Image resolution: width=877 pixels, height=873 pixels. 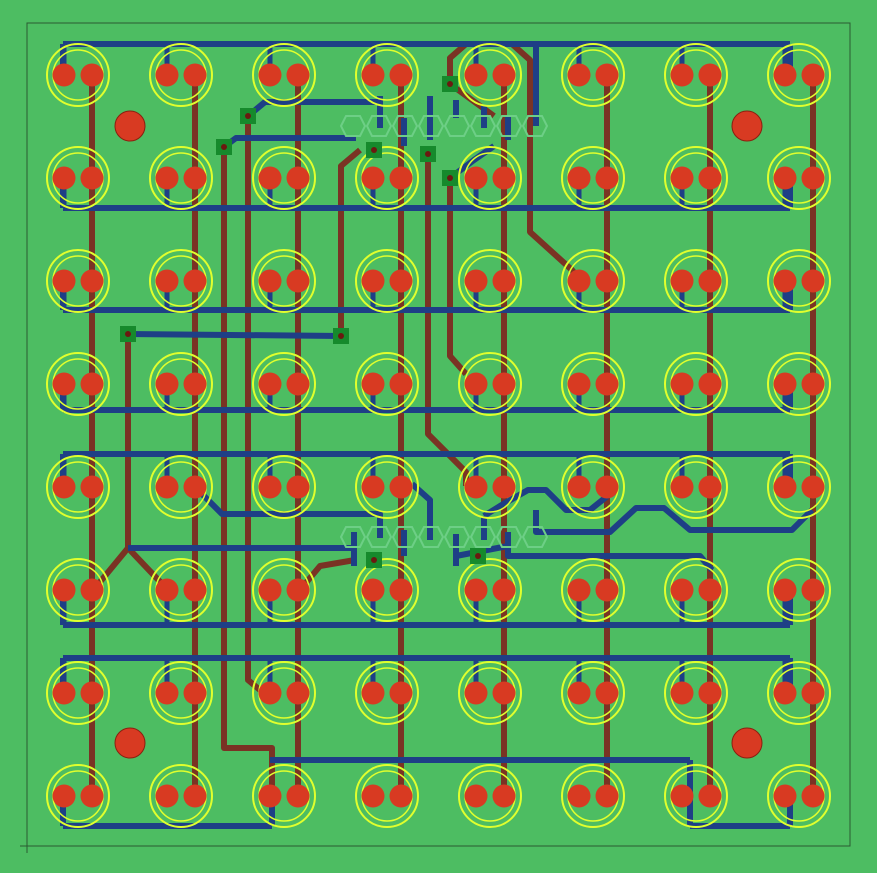 I want to click on upper-ic-outline, so click(x=444, y=126).